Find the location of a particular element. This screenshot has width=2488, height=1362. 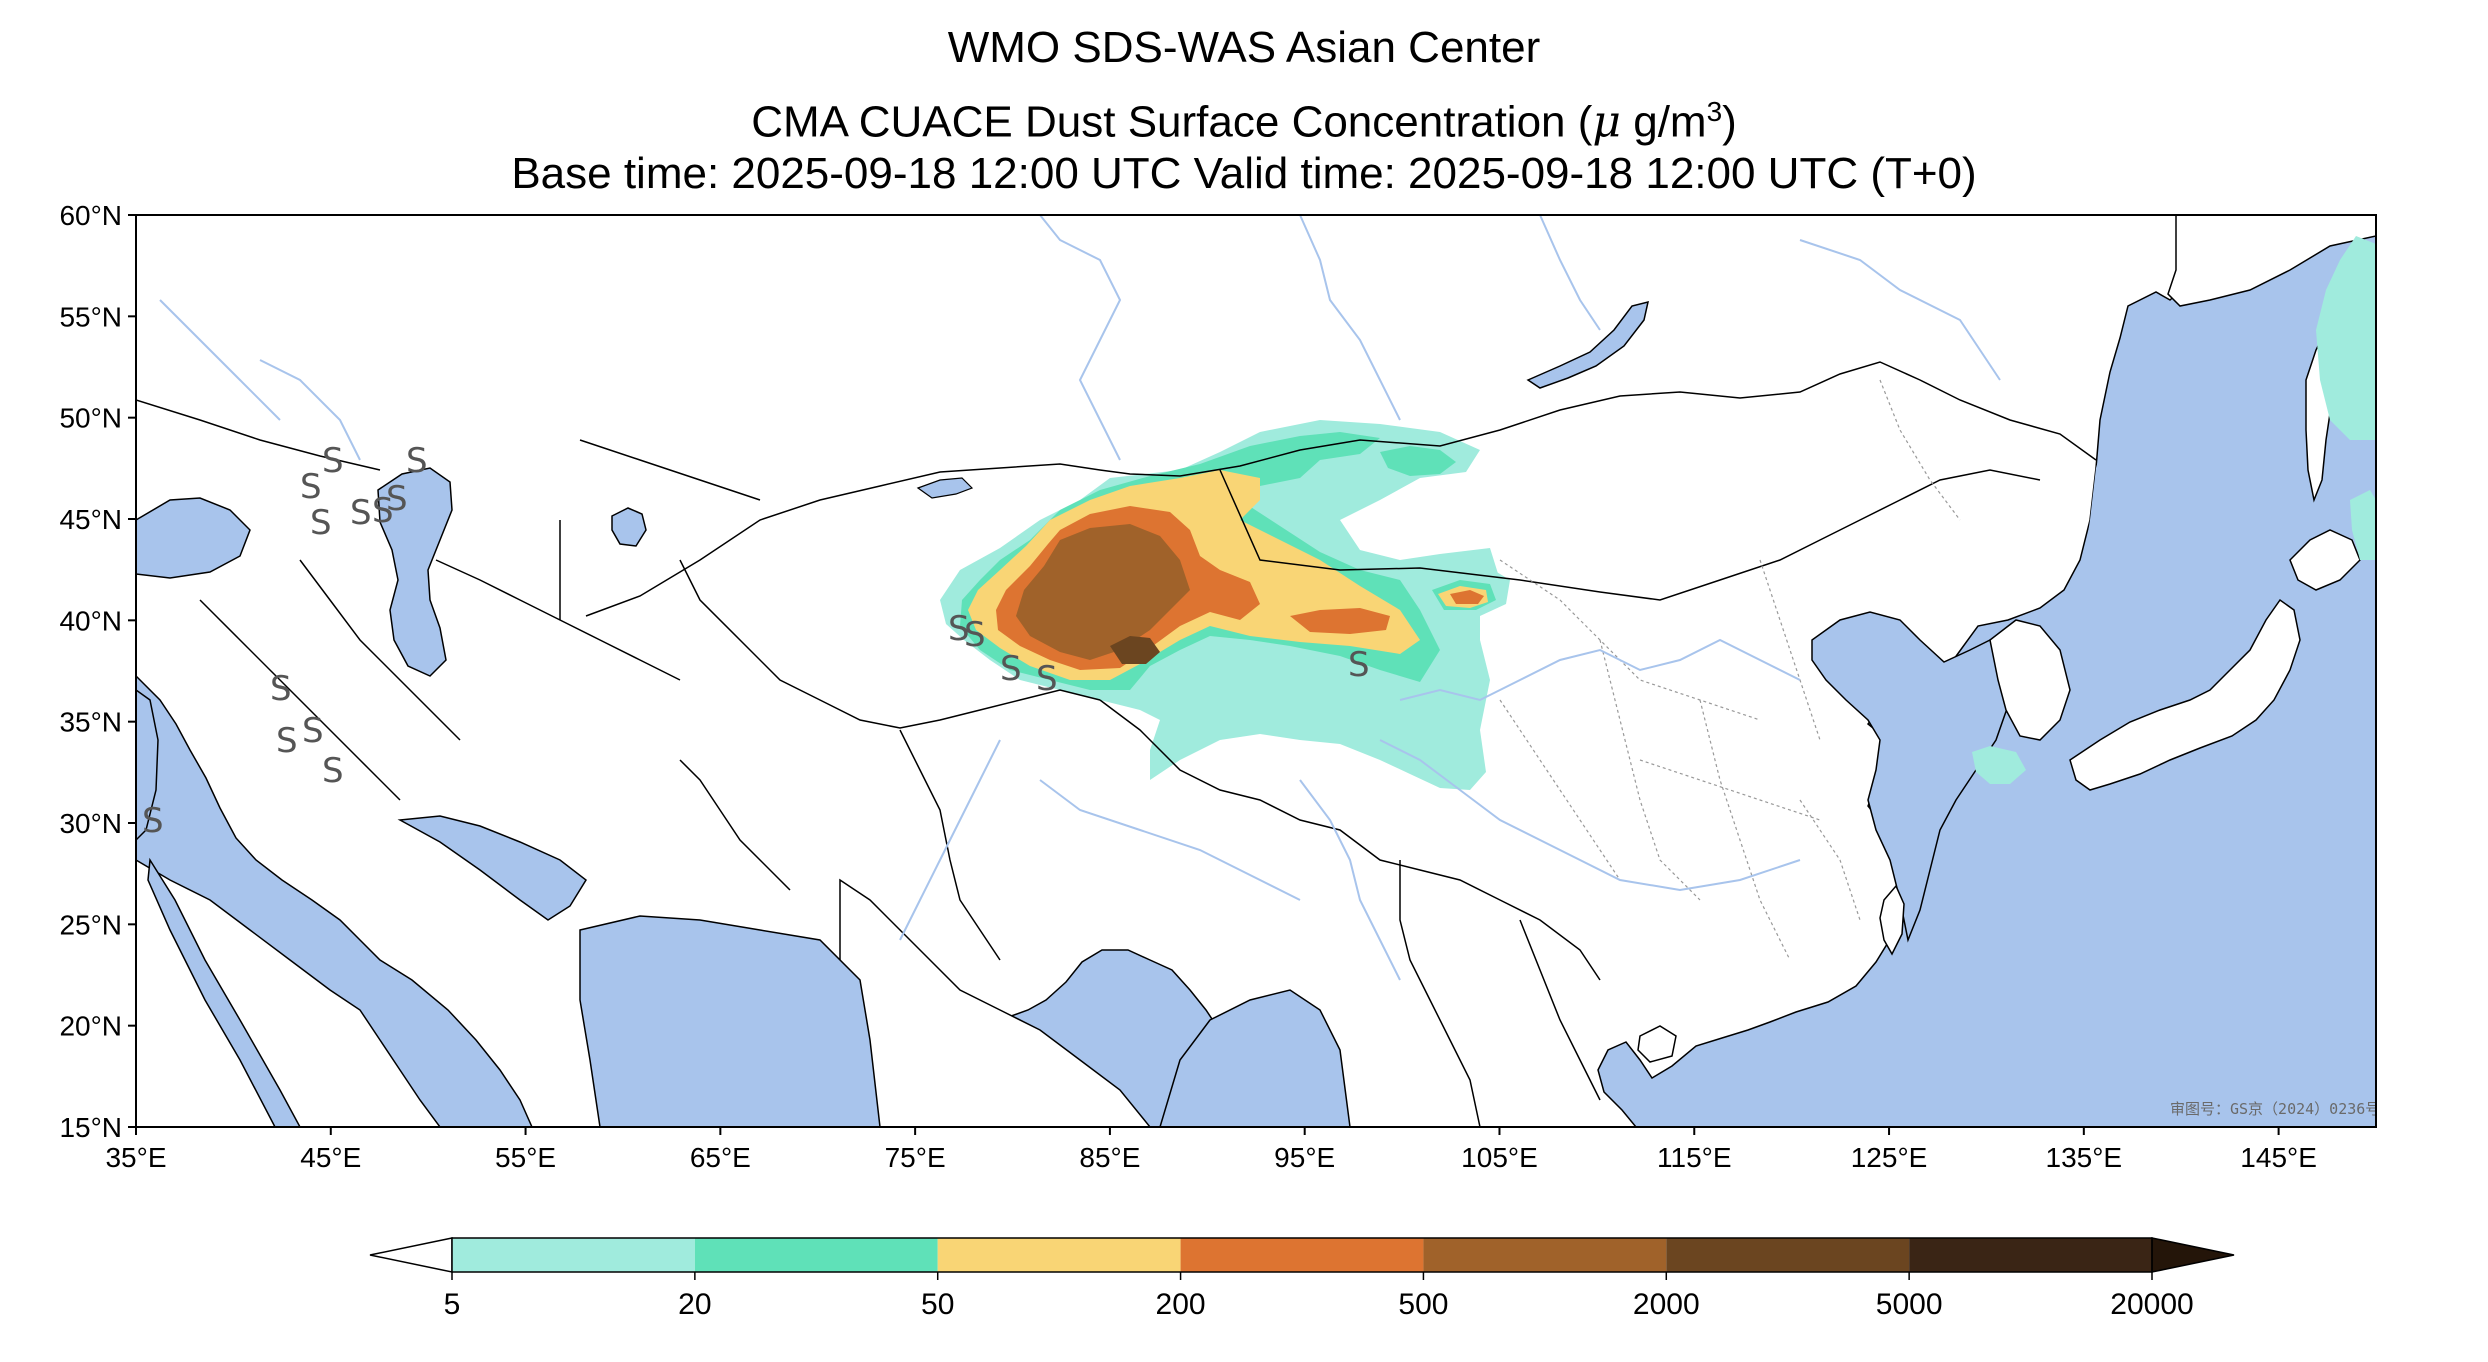

dust-level-200-500-east is located at coordinates (1340, 621).